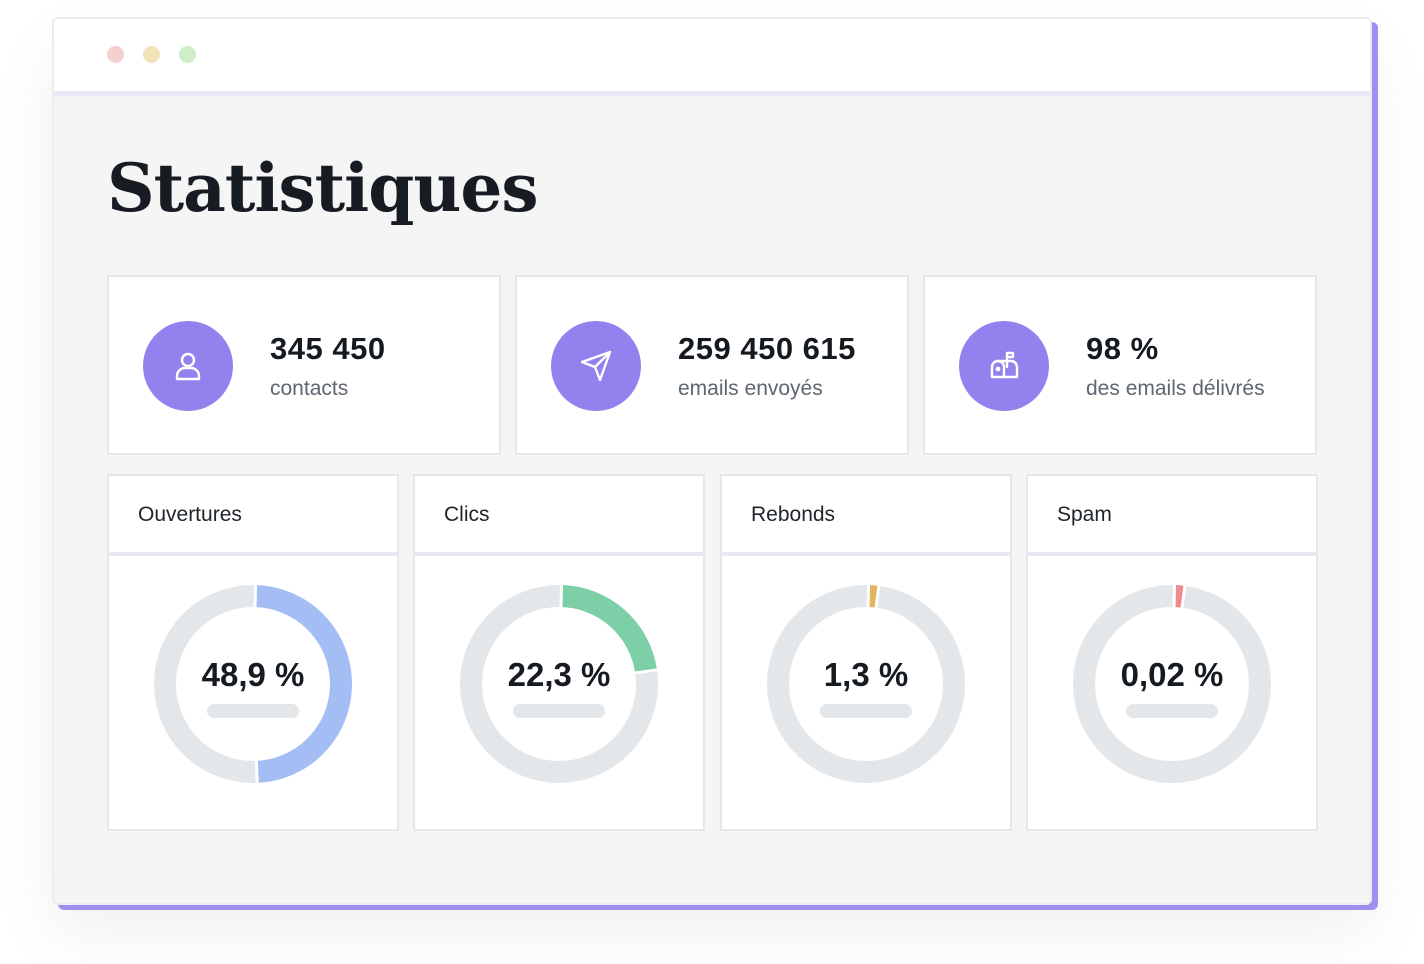 The image size is (1424, 964). Describe the element at coordinates (253, 516) in the screenshot. I see `metric-card-header: Ouvertures` at that location.